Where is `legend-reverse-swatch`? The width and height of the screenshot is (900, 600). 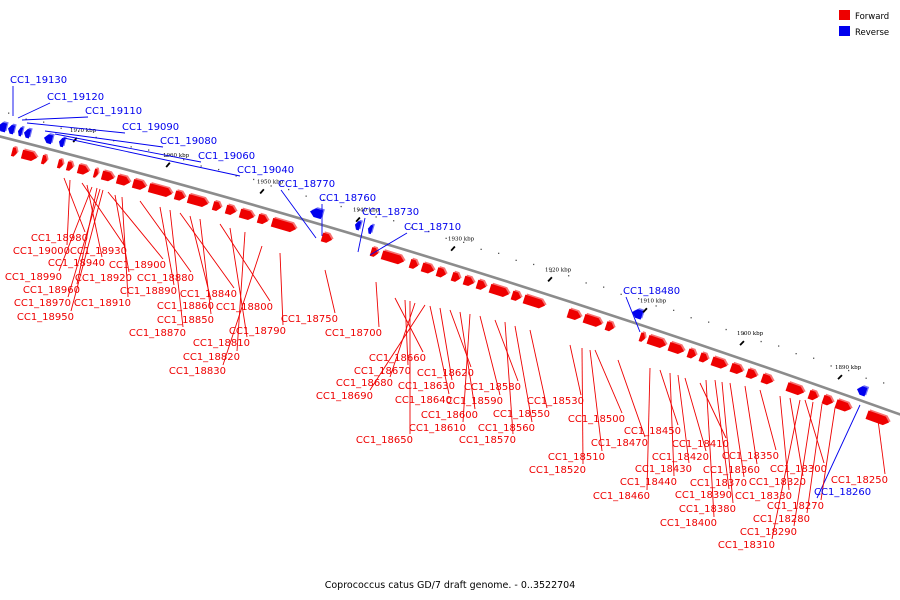 legend-reverse-swatch is located at coordinates (844, 31).